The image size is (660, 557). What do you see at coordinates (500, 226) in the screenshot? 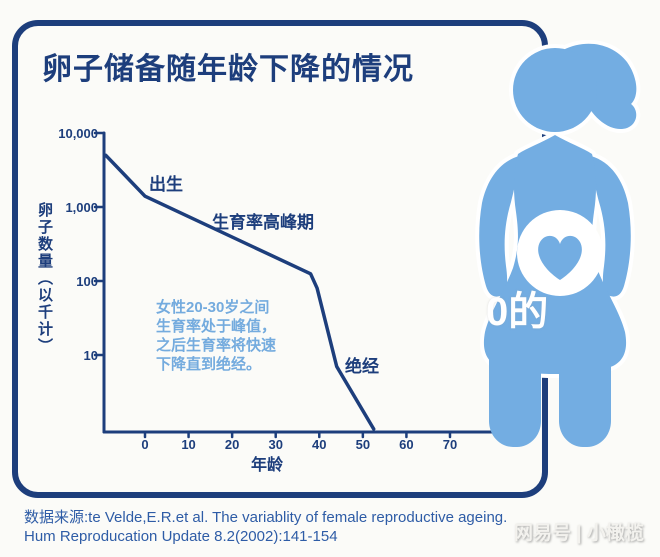
I see `left-arm-shape` at bounding box center [500, 226].